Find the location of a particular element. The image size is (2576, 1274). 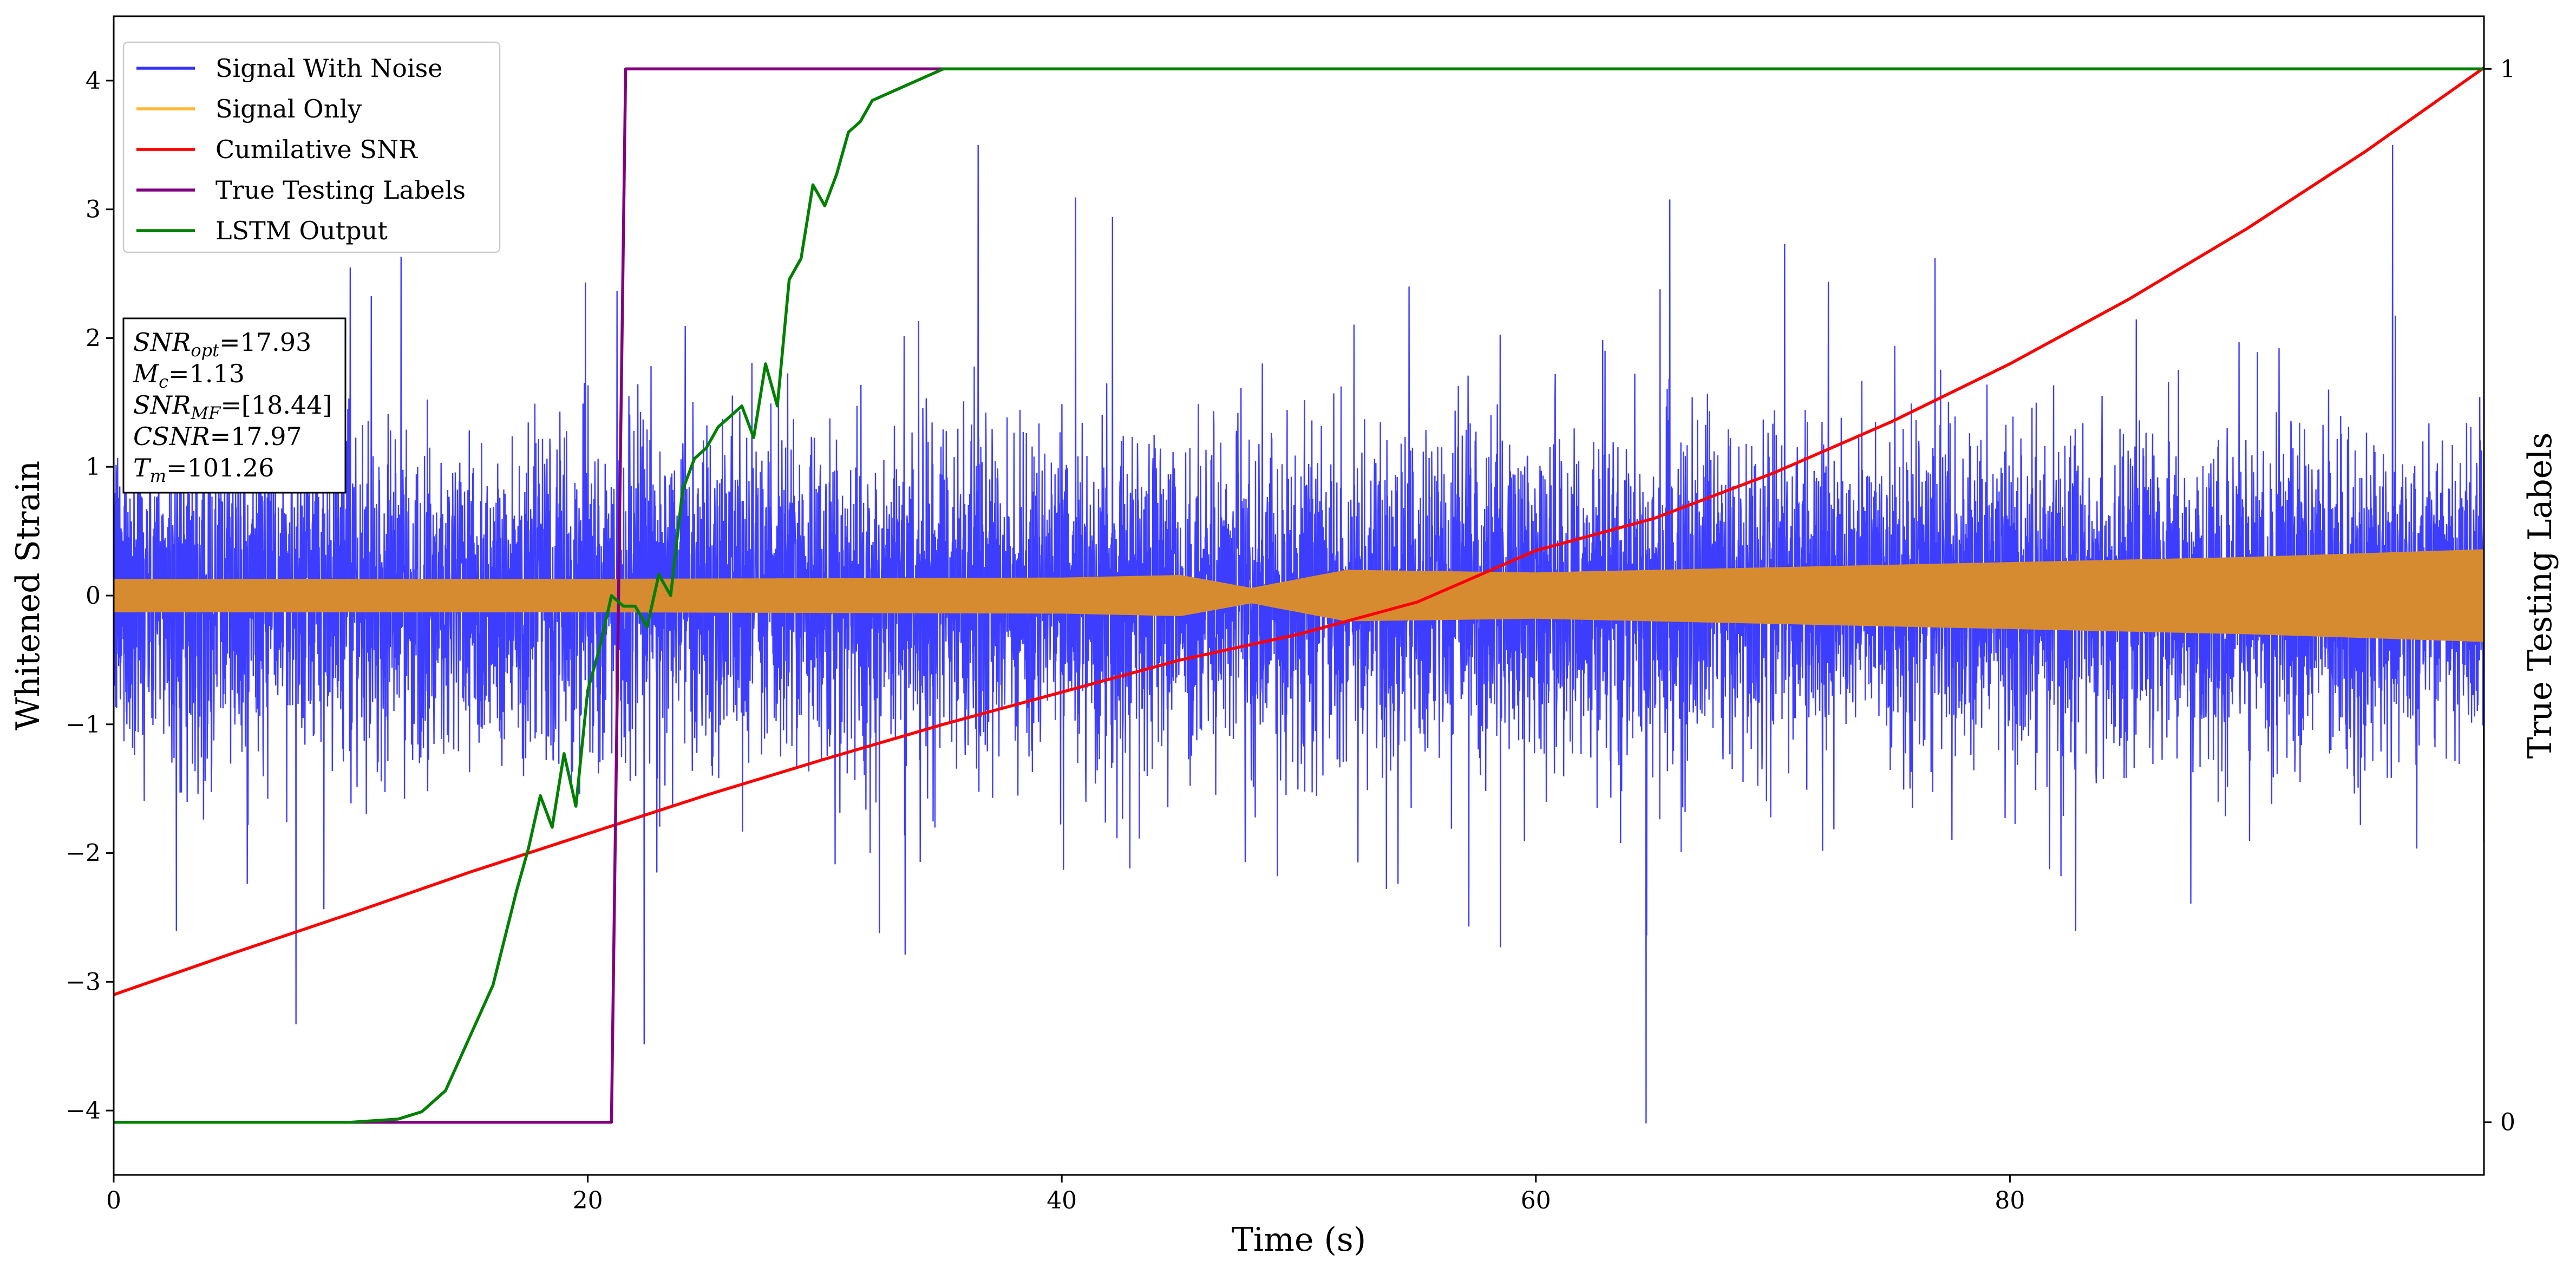

y-tick-label: −4 is located at coordinates (84, 1111).